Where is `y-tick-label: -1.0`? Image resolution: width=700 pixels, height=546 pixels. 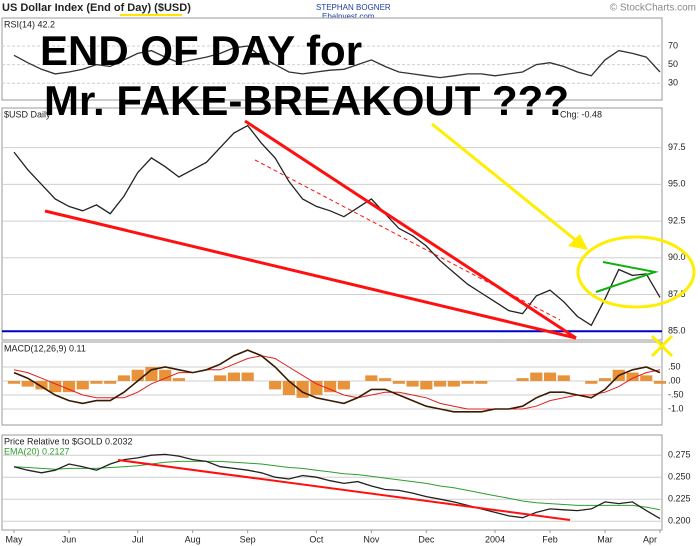 y-tick-label: -1.0 is located at coordinates (676, 408).